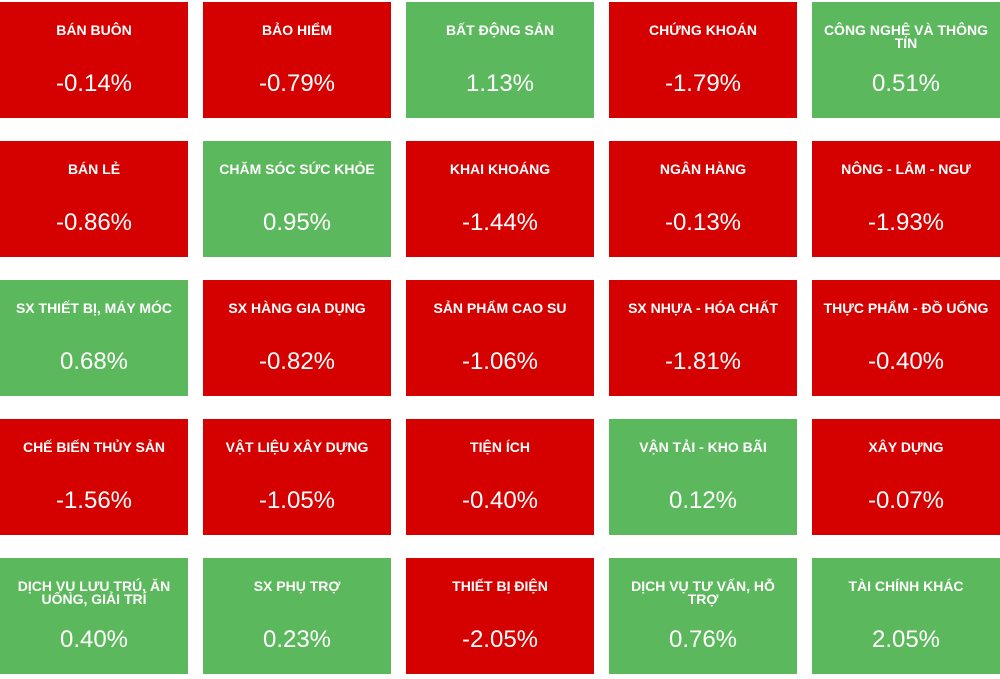  I want to click on sector-tile: THỰC PHẨM - ĐỒ UỐNG -0.40%, so click(906, 338).